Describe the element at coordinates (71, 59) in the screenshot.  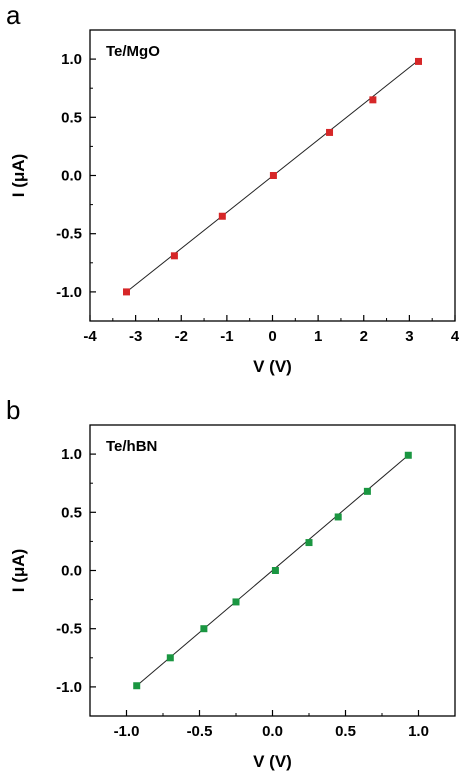
I see `panel-a-y-tick-label: 1.0` at that location.